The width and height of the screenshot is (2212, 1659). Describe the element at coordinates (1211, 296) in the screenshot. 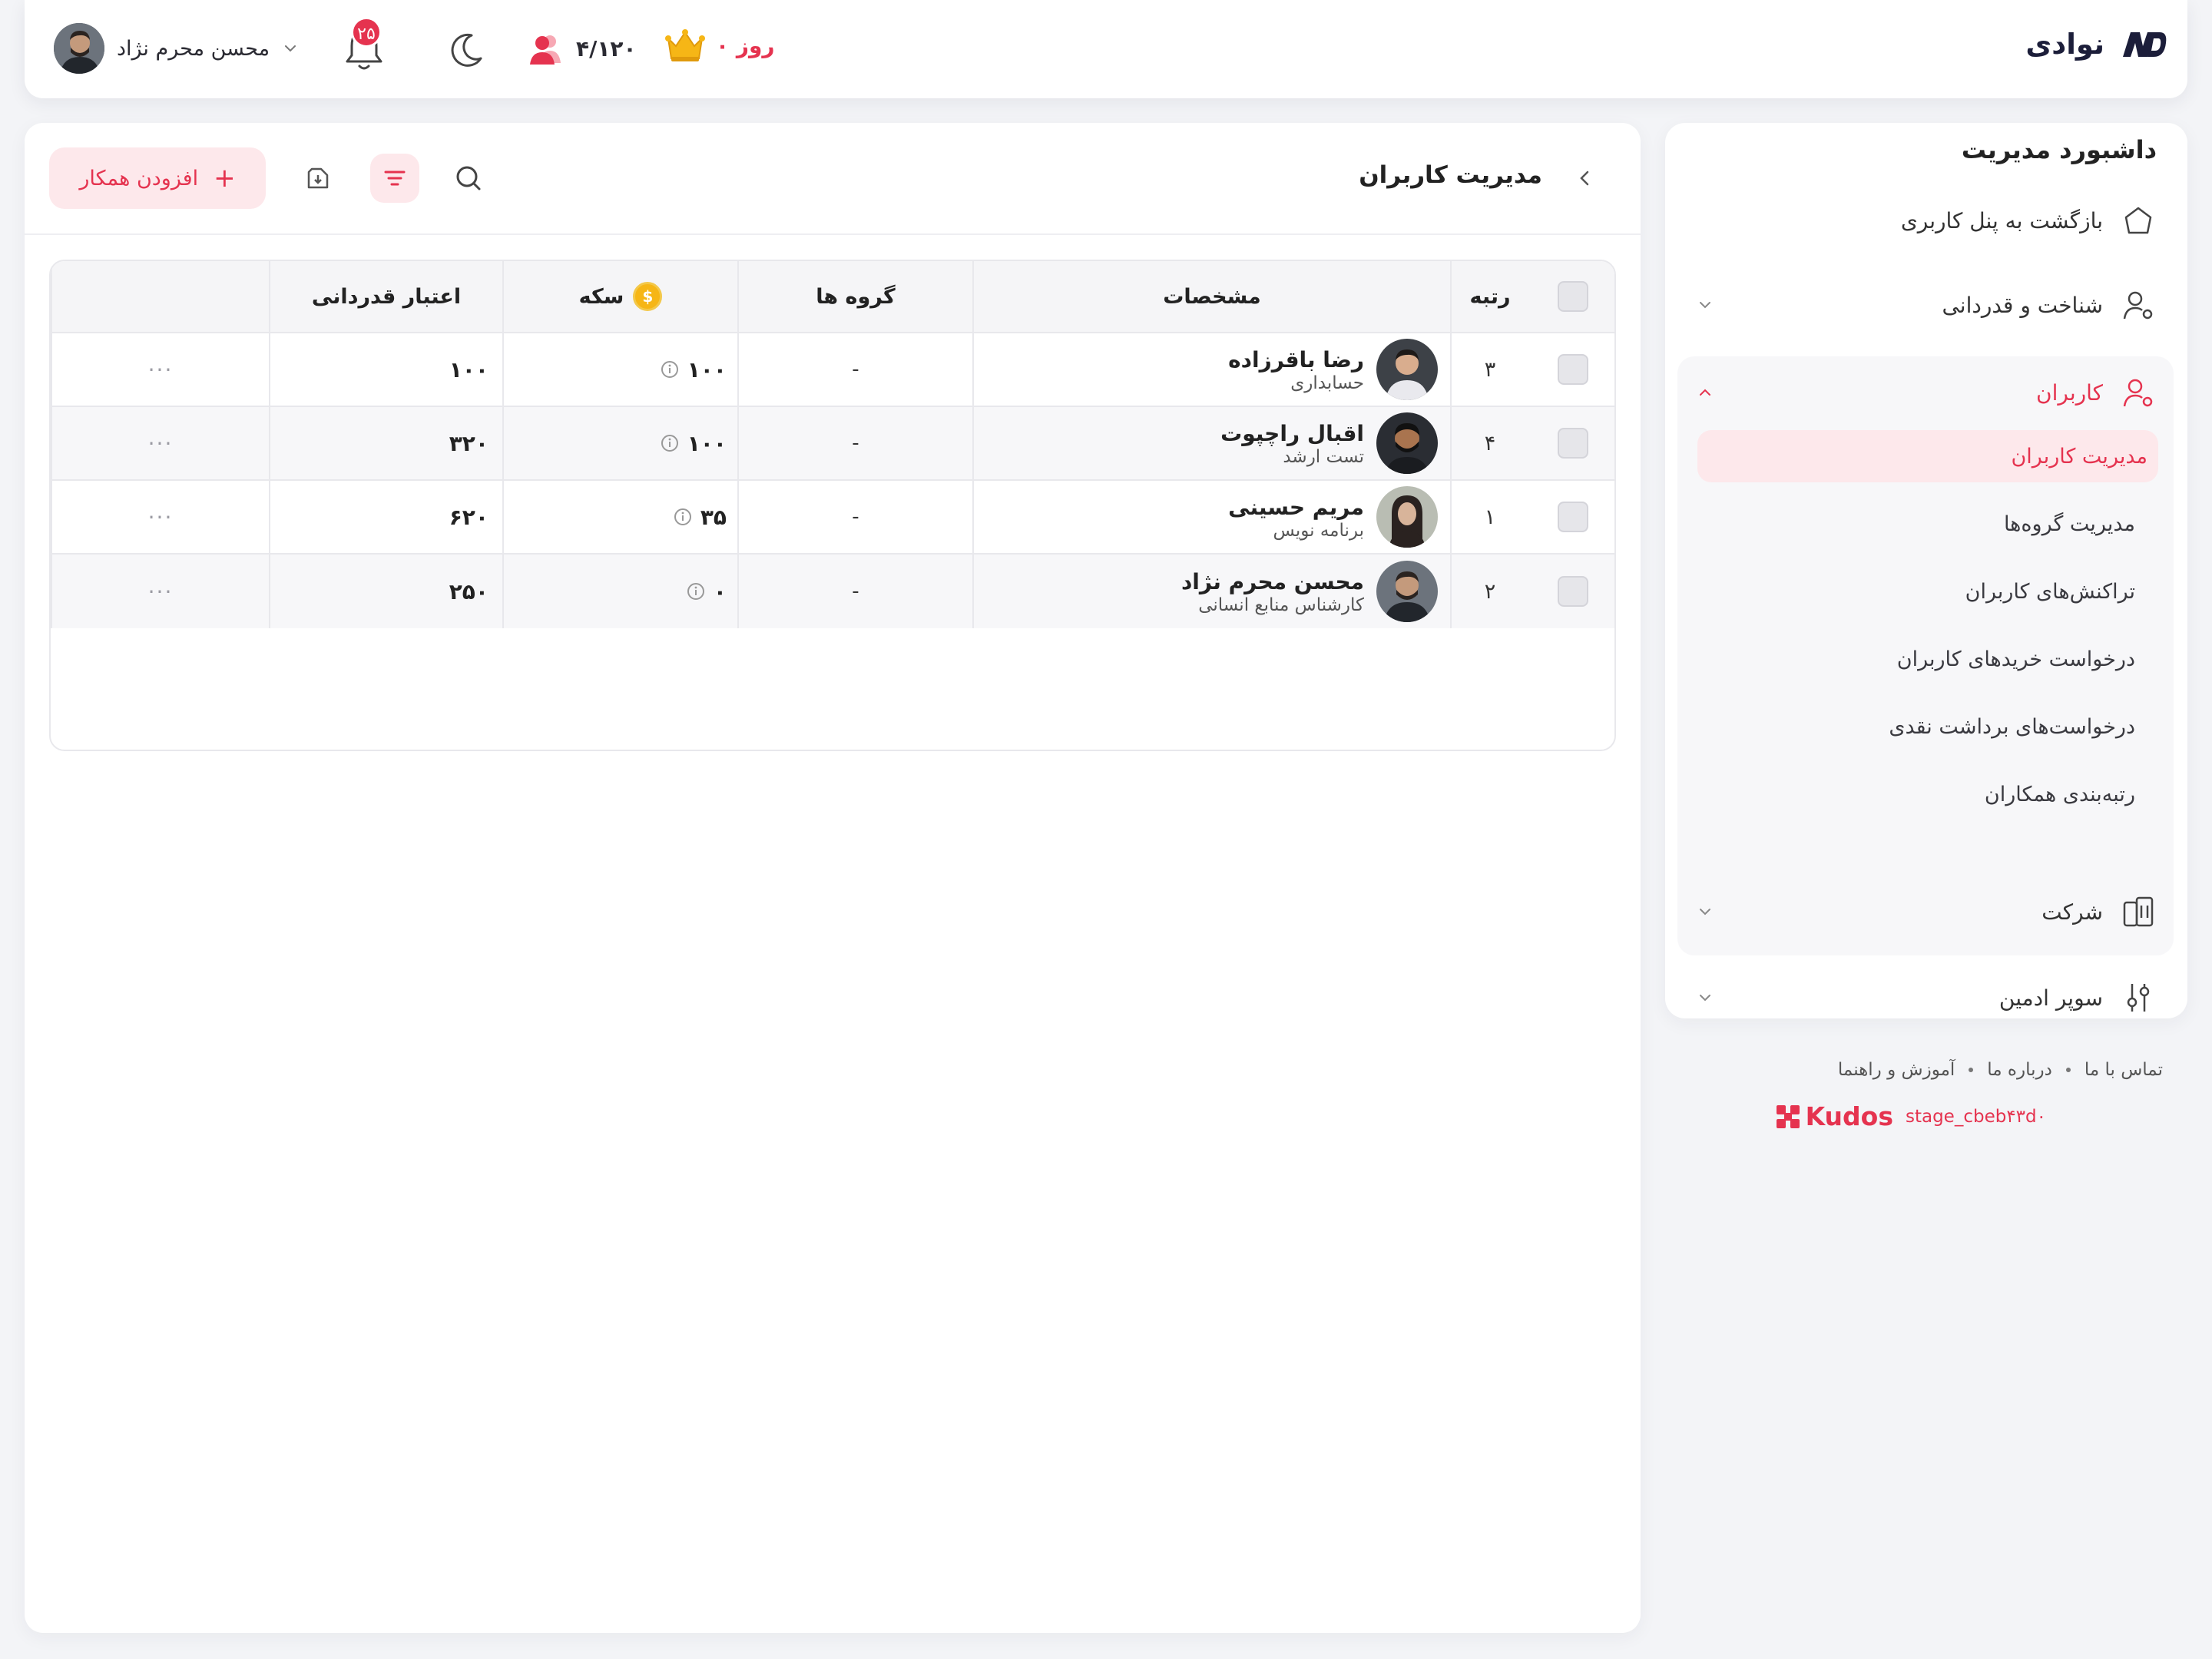

I see `header-details: مشخصات` at that location.